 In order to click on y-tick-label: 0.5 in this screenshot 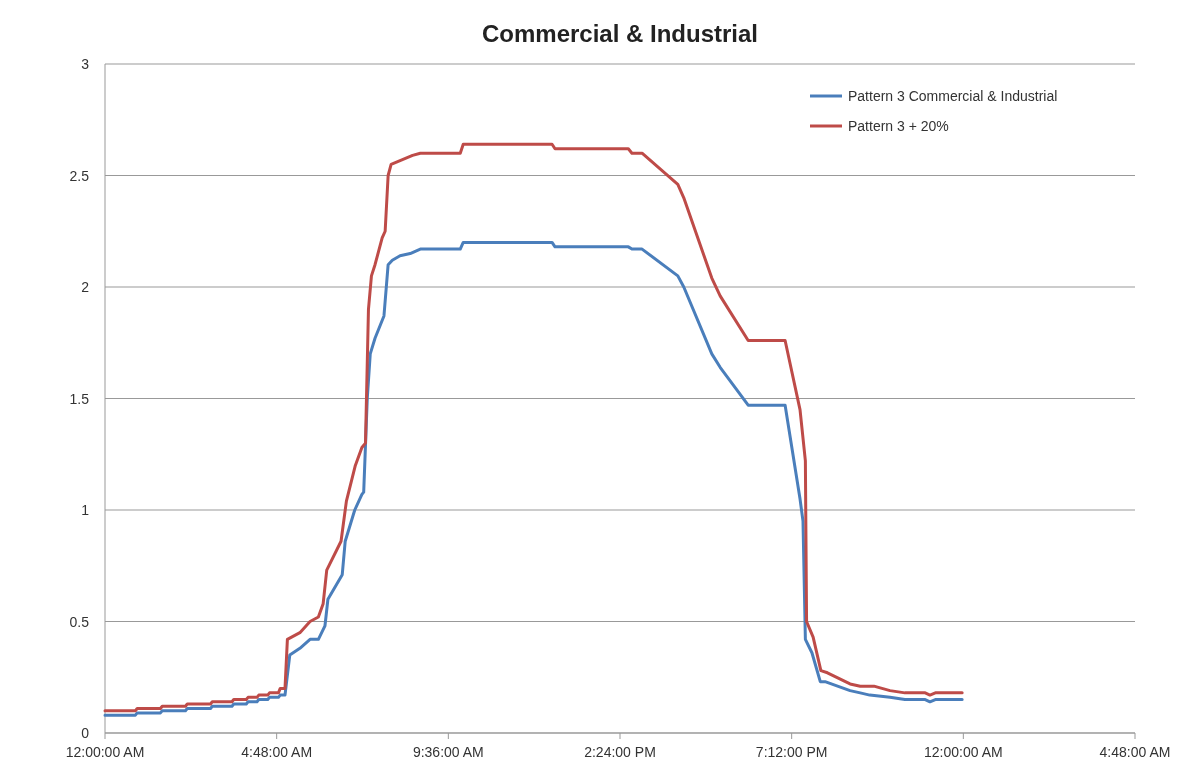, I will do `click(79, 621)`.